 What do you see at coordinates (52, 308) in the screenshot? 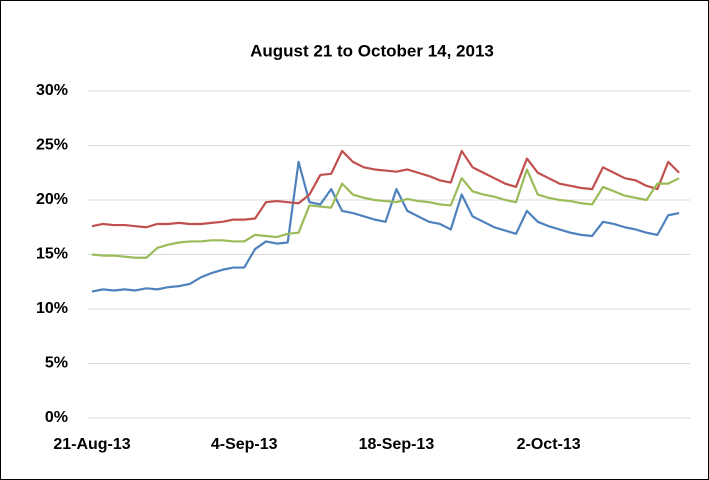
I see `y-tick-label: 10%` at bounding box center [52, 308].